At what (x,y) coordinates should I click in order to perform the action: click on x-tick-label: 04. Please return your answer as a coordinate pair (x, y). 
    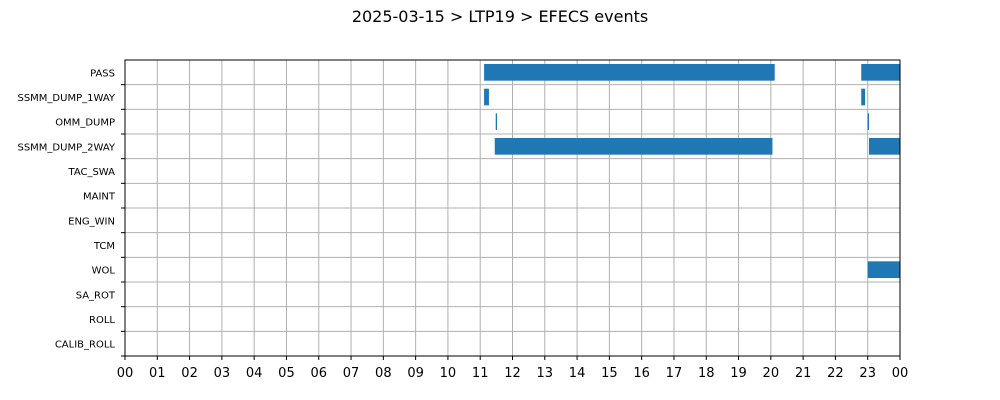
    Looking at the image, I should click on (254, 373).